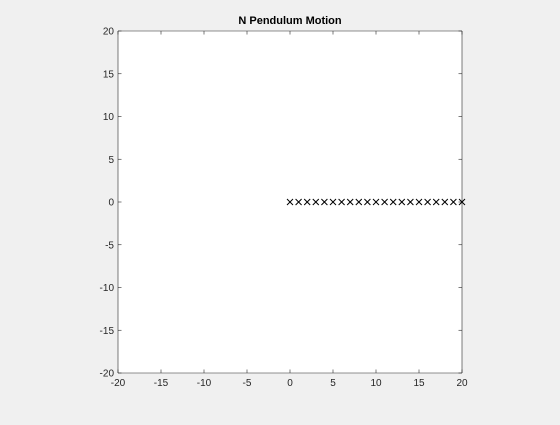 This screenshot has height=425, width=560. What do you see at coordinates (109, 245) in the screenshot?
I see `y-tick-label: -5` at bounding box center [109, 245].